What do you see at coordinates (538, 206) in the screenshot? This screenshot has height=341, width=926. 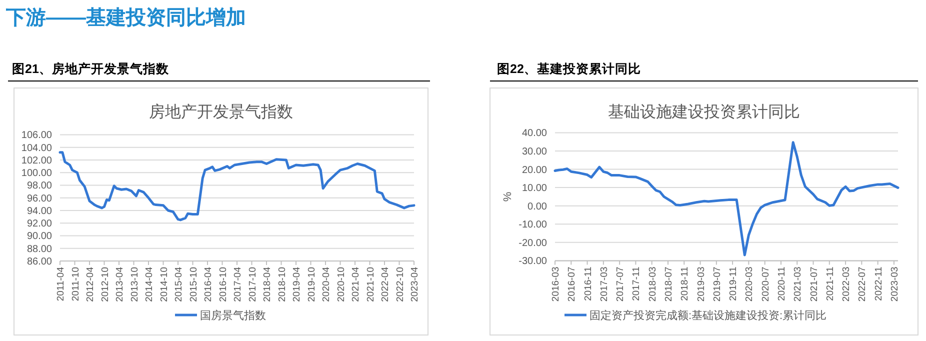 I see `y-tick-label: 0.00` at bounding box center [538, 206].